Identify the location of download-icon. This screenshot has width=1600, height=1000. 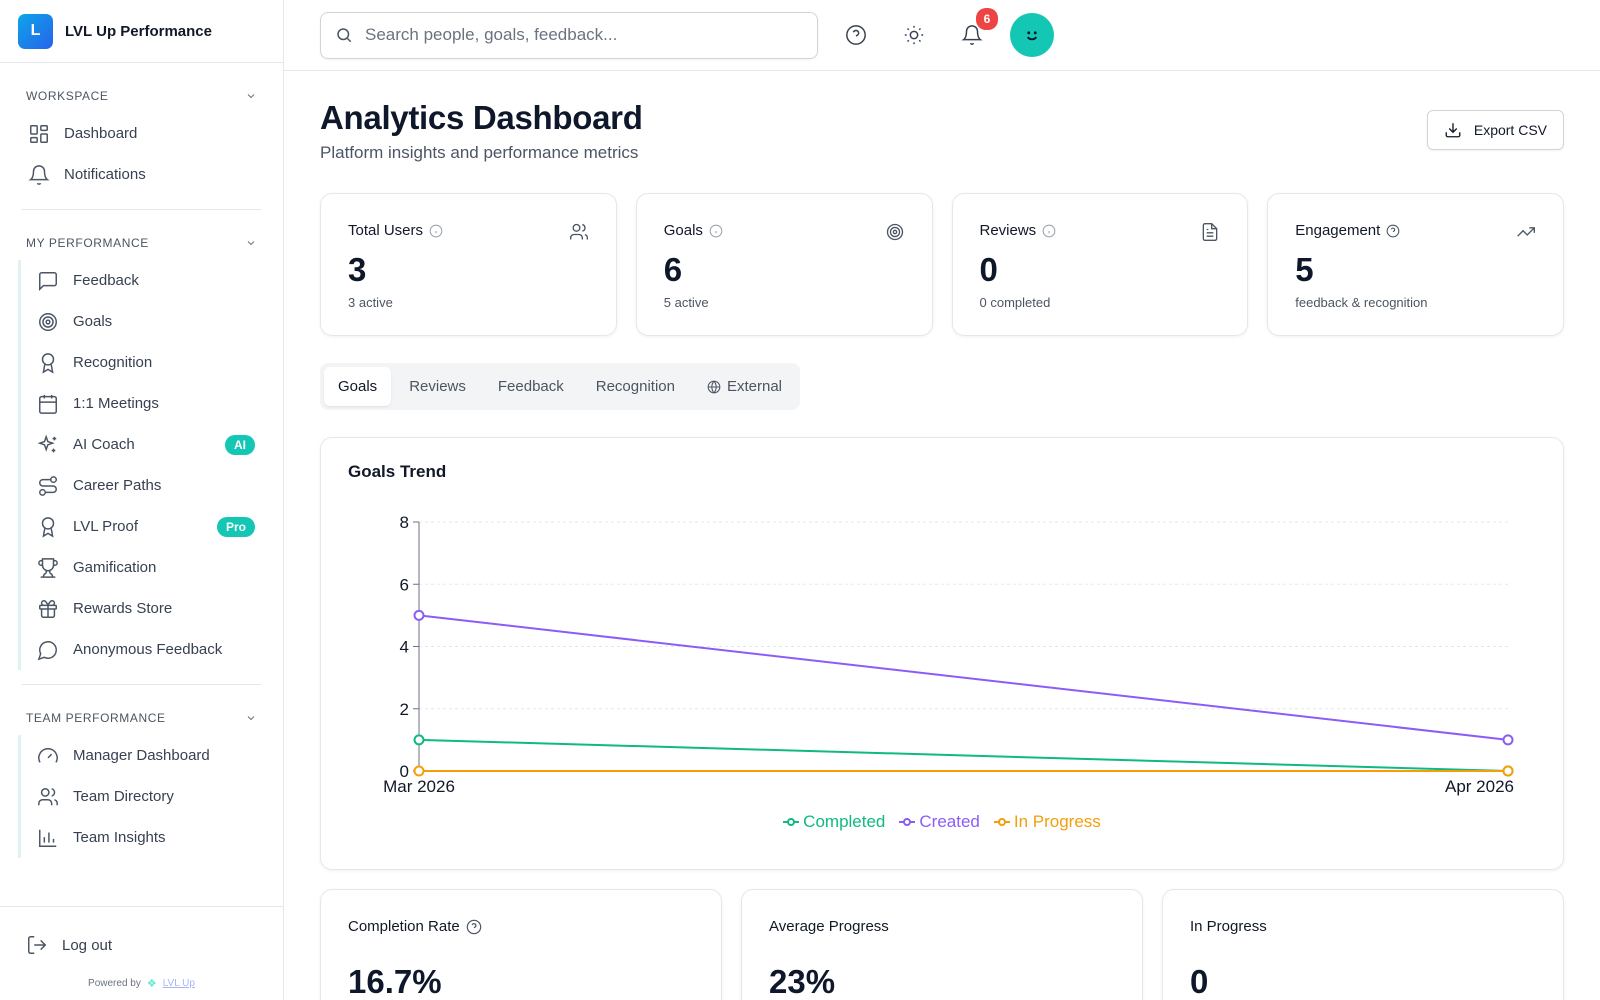
(1453, 130).